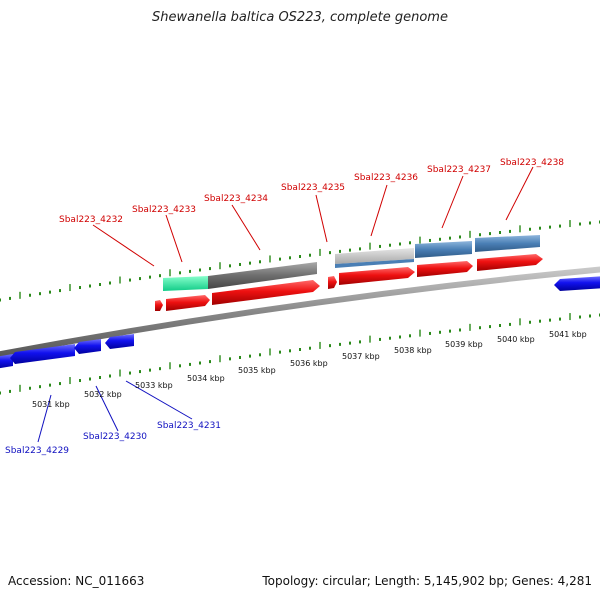  What do you see at coordinates (374, 256) in the screenshot?
I see `feature-light-gray` at bounding box center [374, 256].